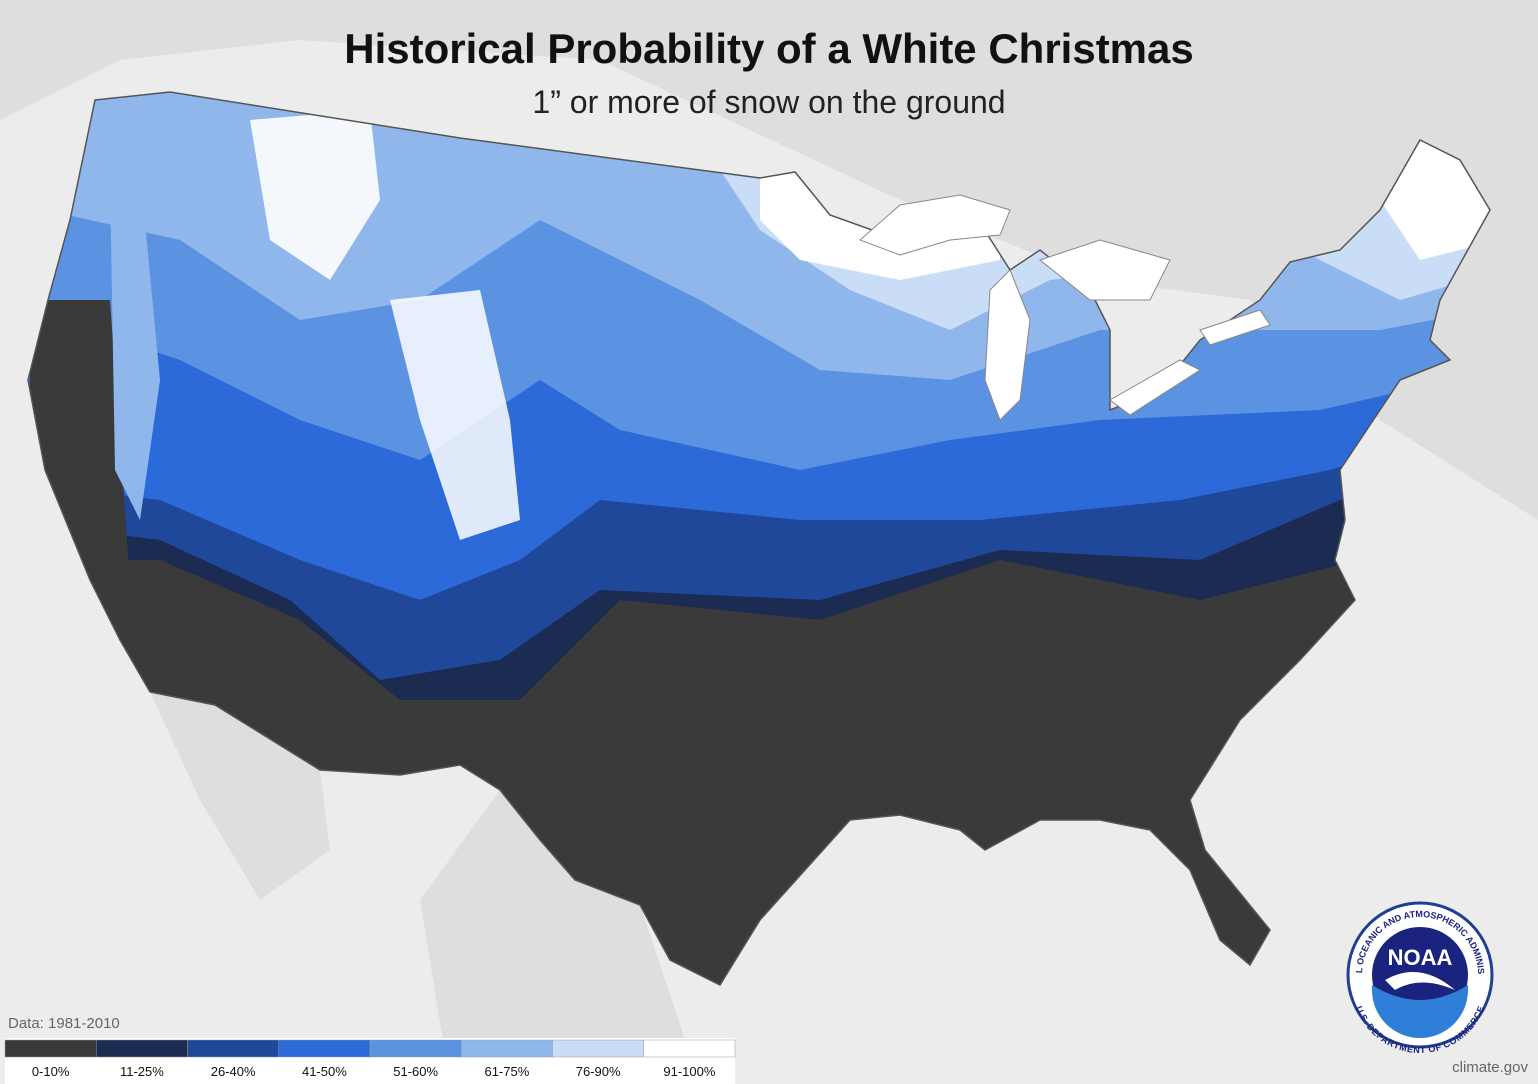 The width and height of the screenshot is (1538, 1084). What do you see at coordinates (1420, 957) in the screenshot?
I see `logo-text: NOAA` at bounding box center [1420, 957].